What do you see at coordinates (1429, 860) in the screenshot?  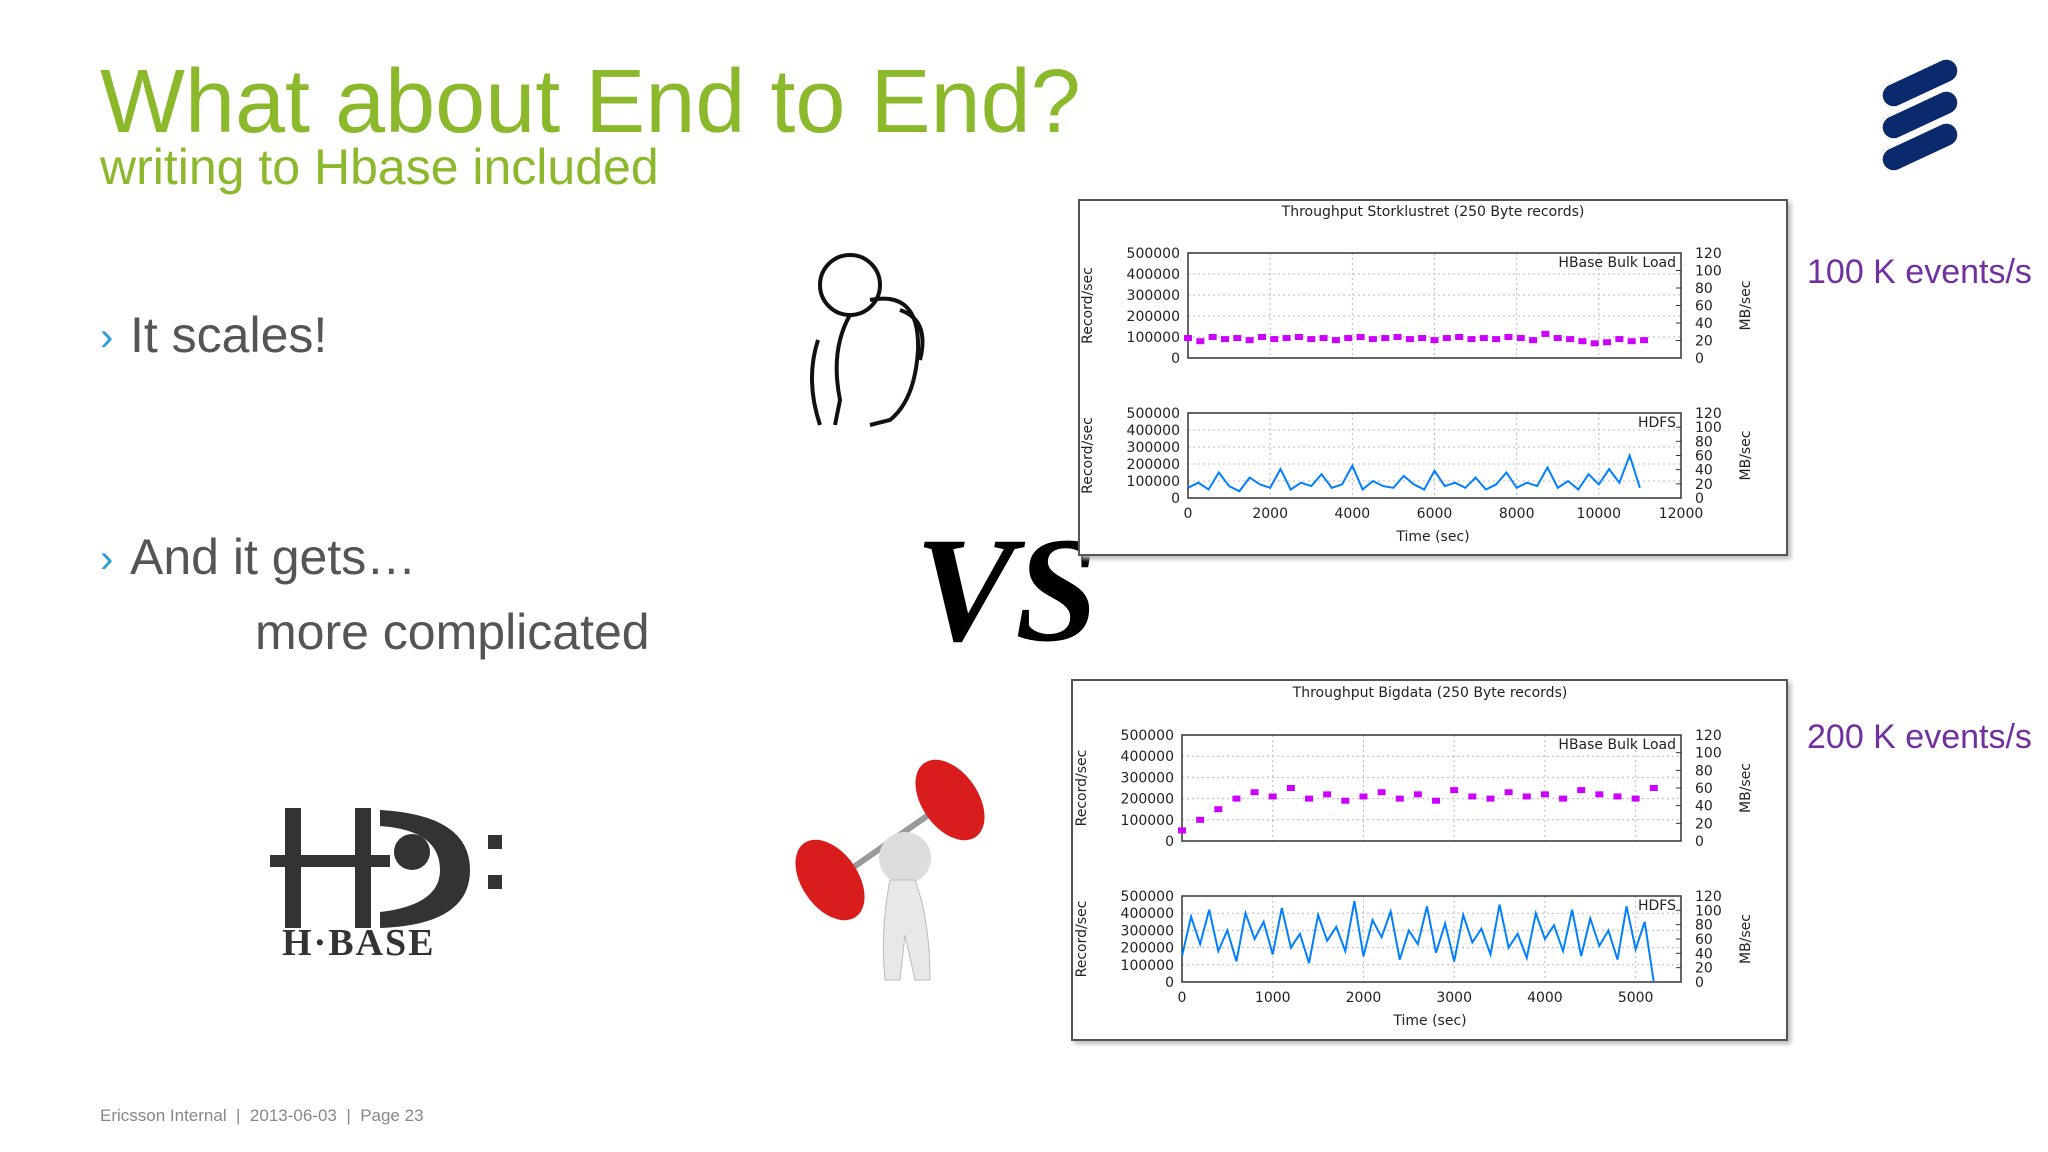 I see `chart-frame` at bounding box center [1429, 860].